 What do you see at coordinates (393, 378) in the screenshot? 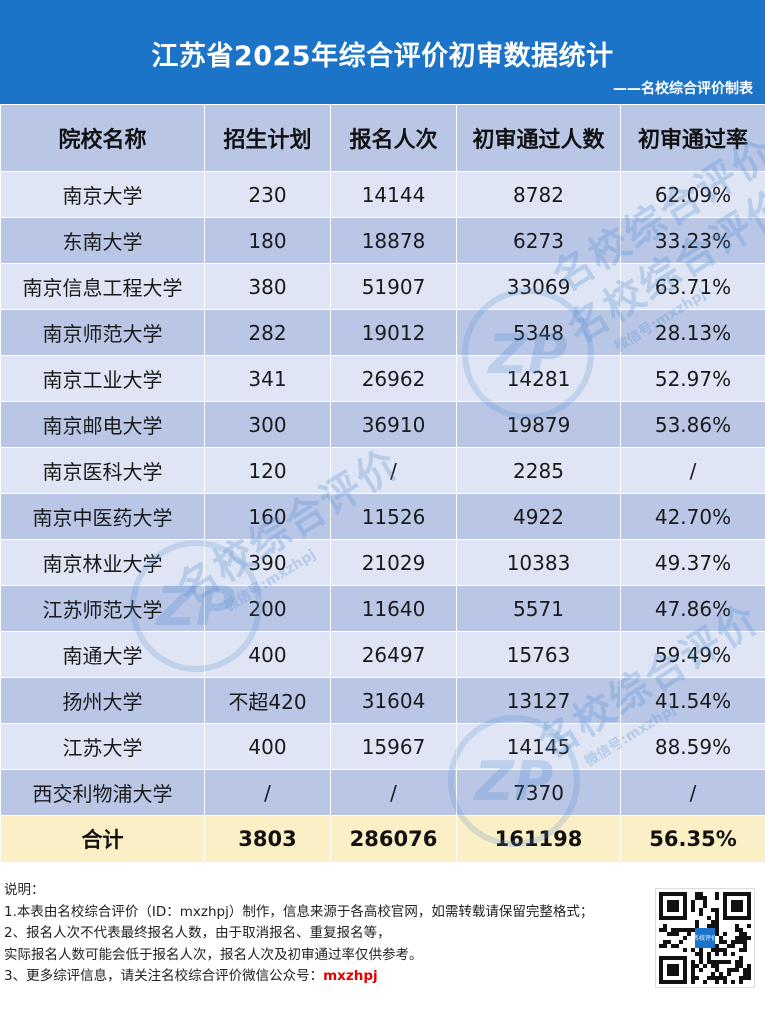
I see `applicants-cell: 26962` at bounding box center [393, 378].